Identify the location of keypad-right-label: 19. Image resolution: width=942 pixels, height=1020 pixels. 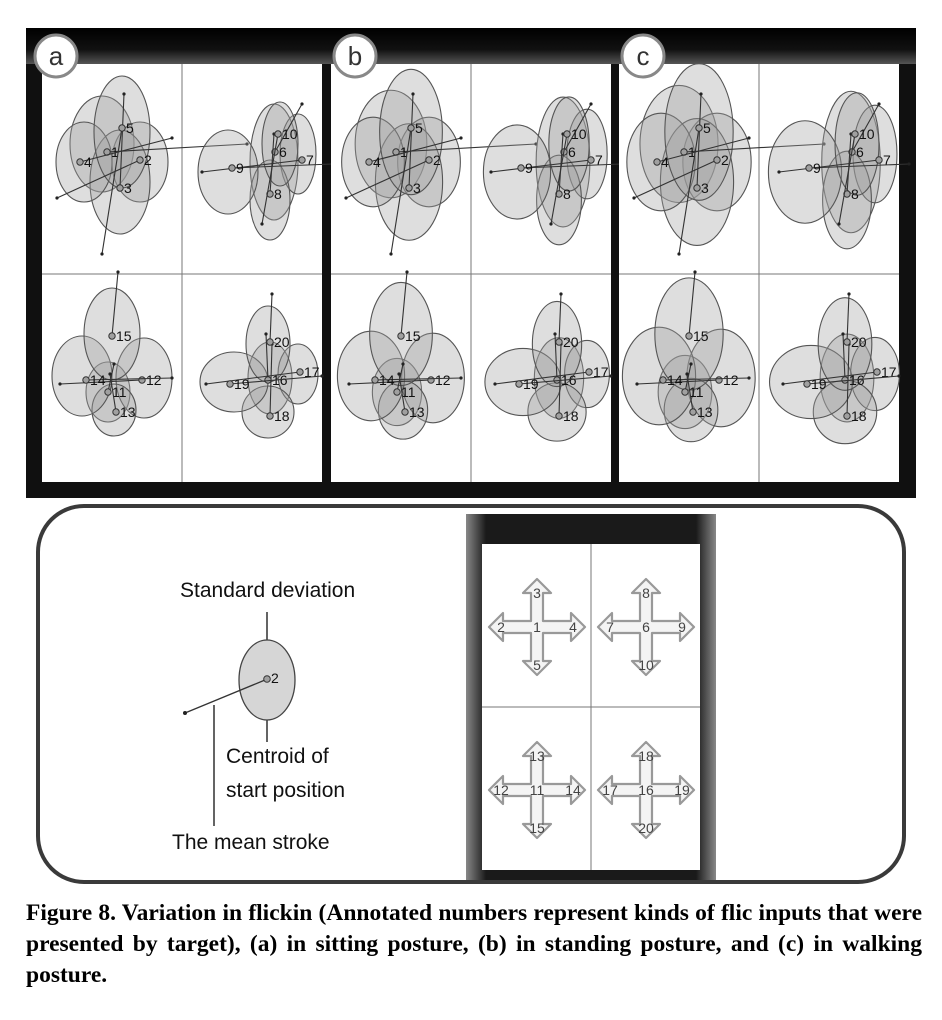
(682, 790).